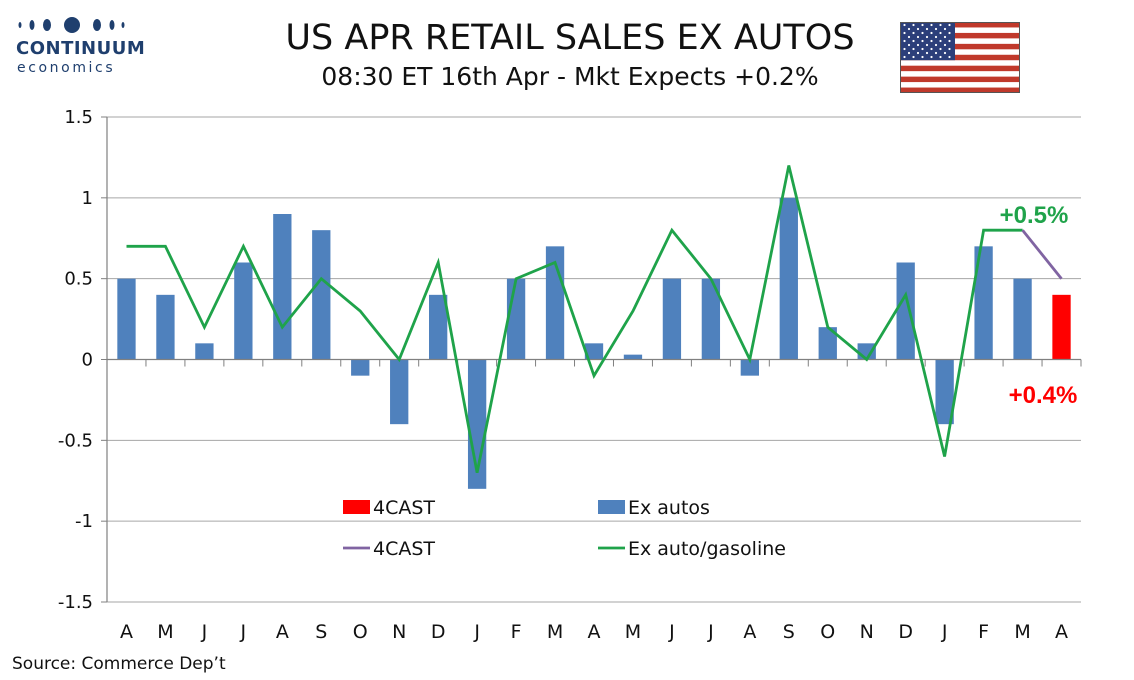 This screenshot has height=680, width=1134. What do you see at coordinates (669, 508) in the screenshot?
I see `legend-label: Ex autos` at bounding box center [669, 508].